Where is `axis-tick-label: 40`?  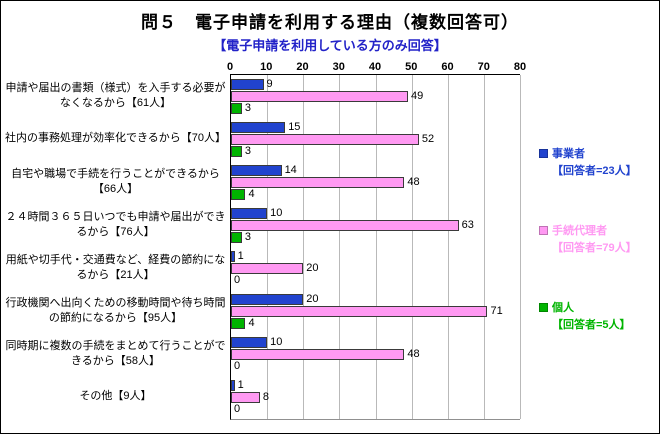 axis-tick-label: 40 is located at coordinates (375, 67).